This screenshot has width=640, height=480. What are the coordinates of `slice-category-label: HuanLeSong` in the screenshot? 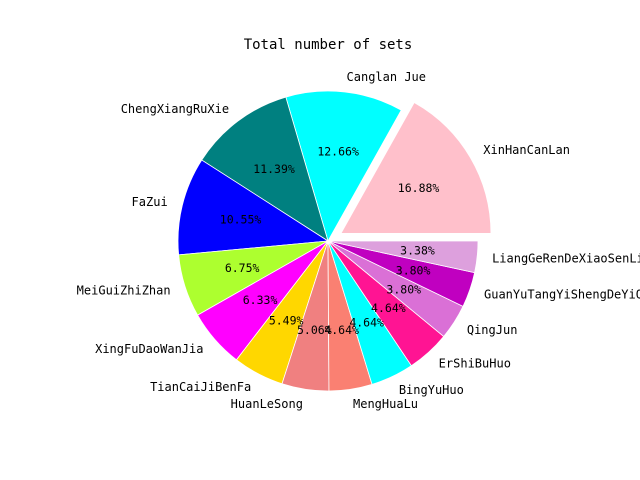 It's located at (267, 404).